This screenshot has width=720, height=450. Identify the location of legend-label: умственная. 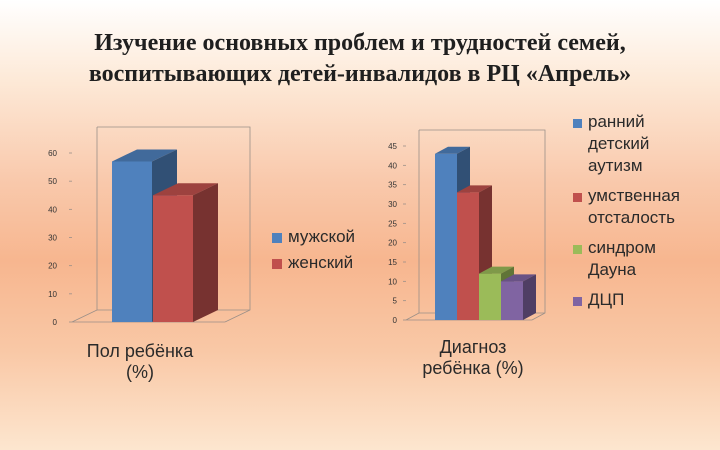
(634, 195).